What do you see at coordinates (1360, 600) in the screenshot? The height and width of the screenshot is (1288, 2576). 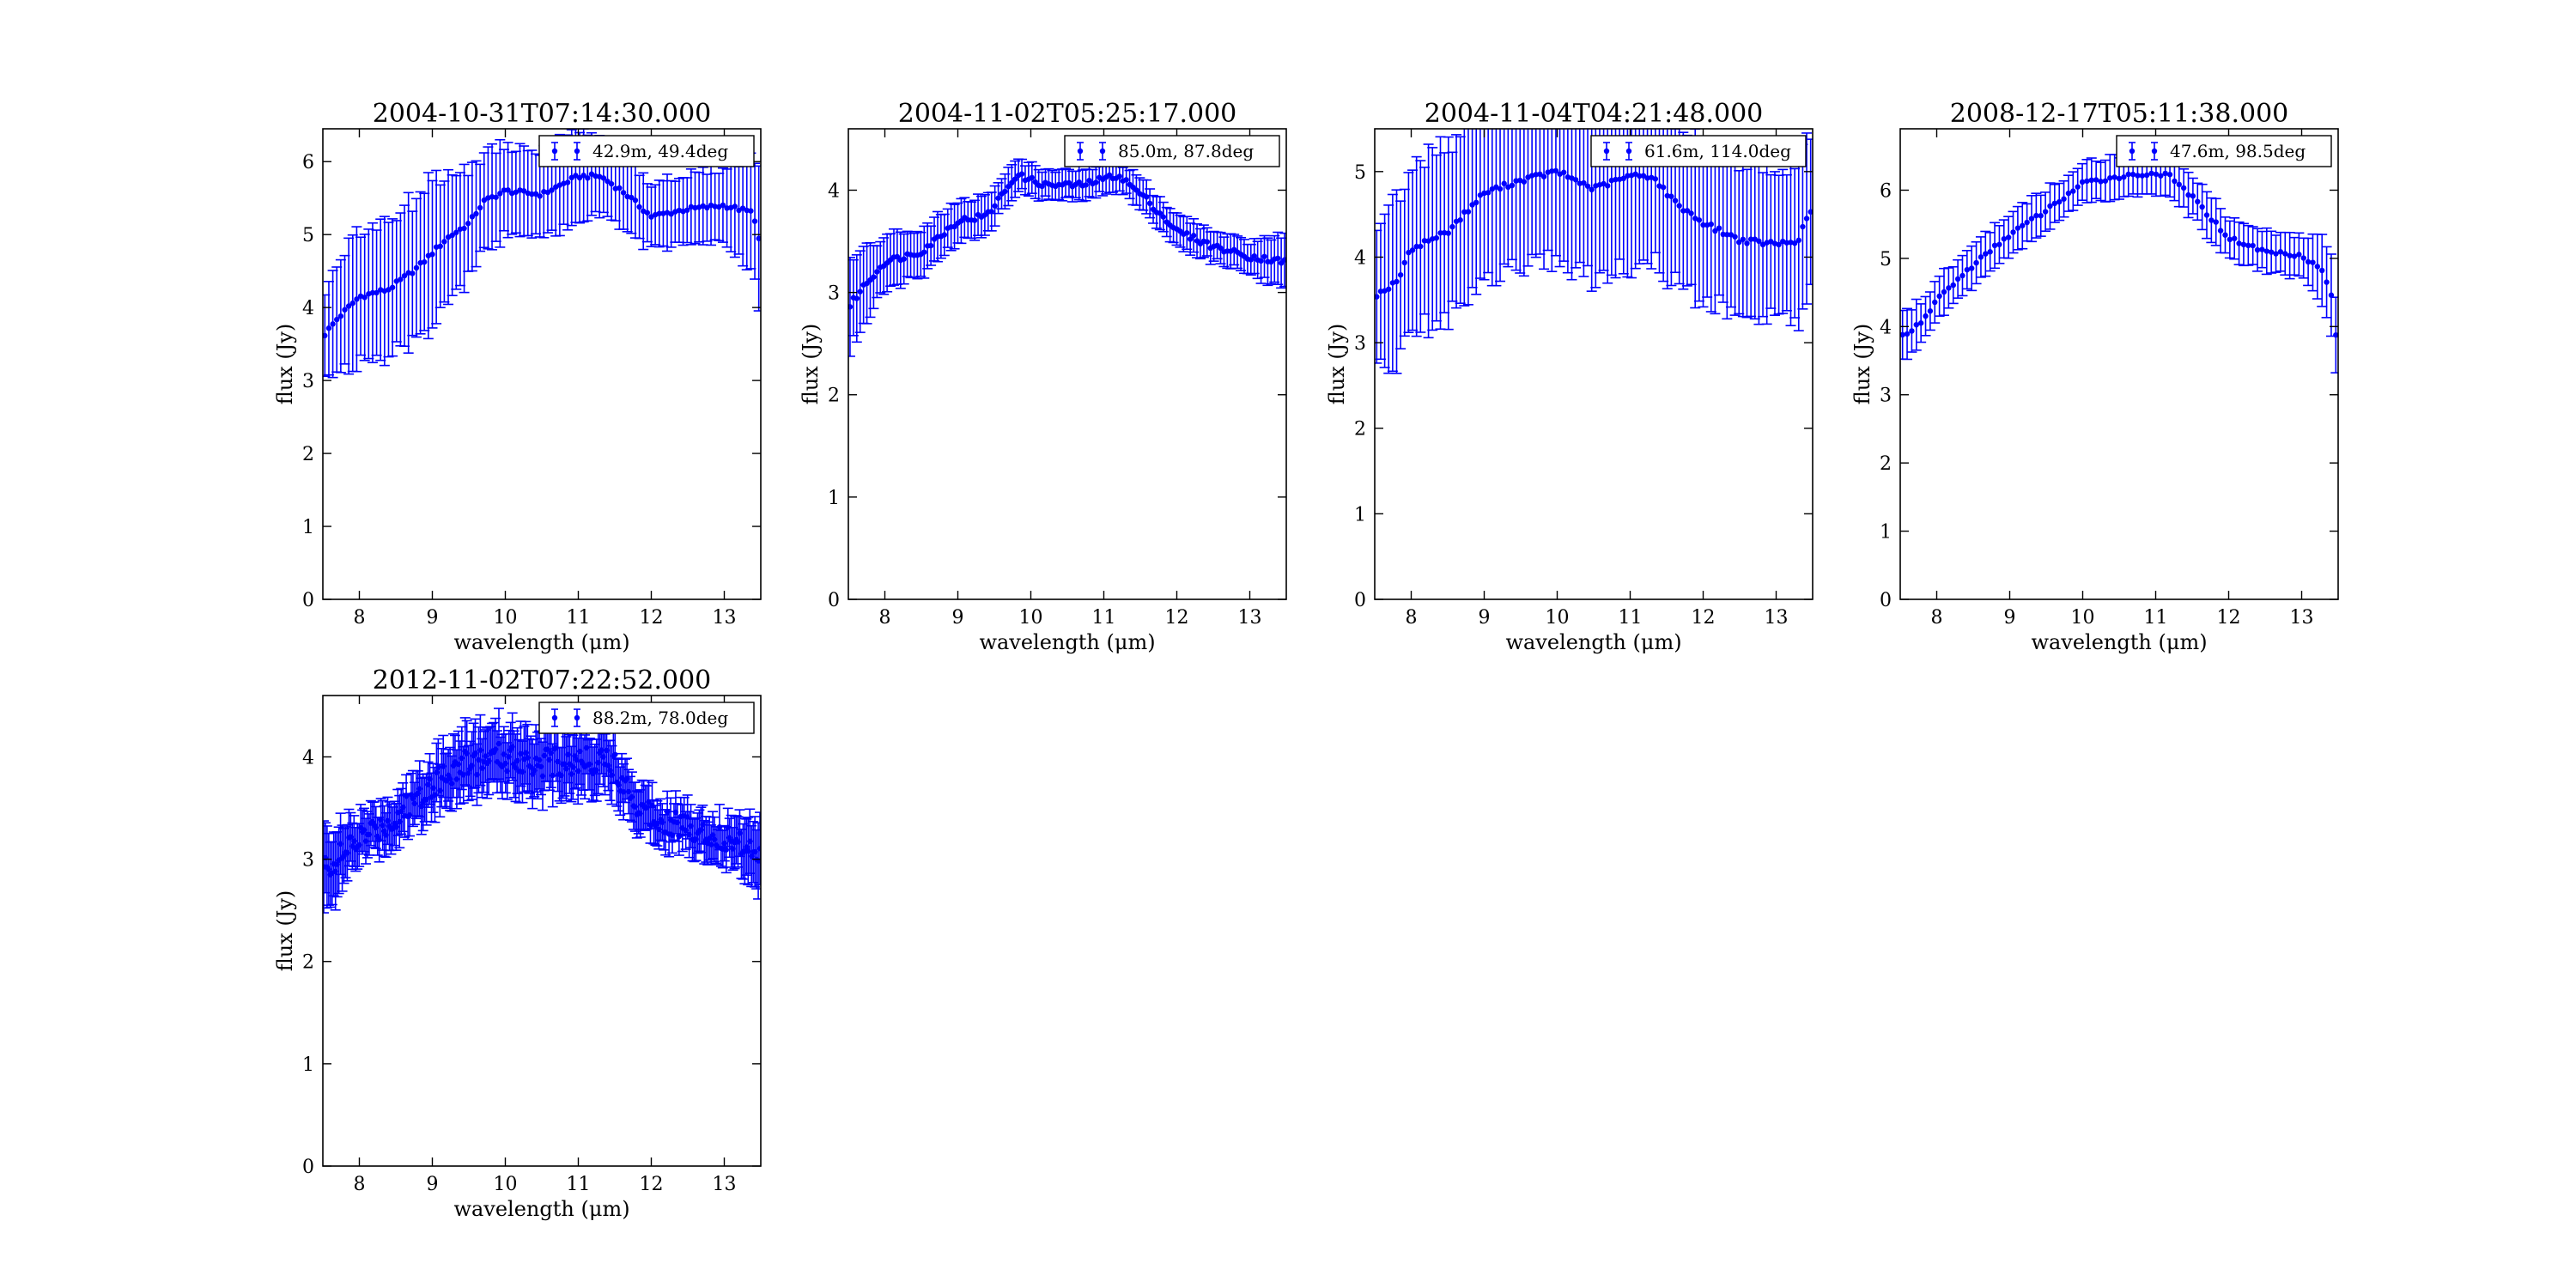 I see `y-tick-label: 0` at bounding box center [1360, 600].